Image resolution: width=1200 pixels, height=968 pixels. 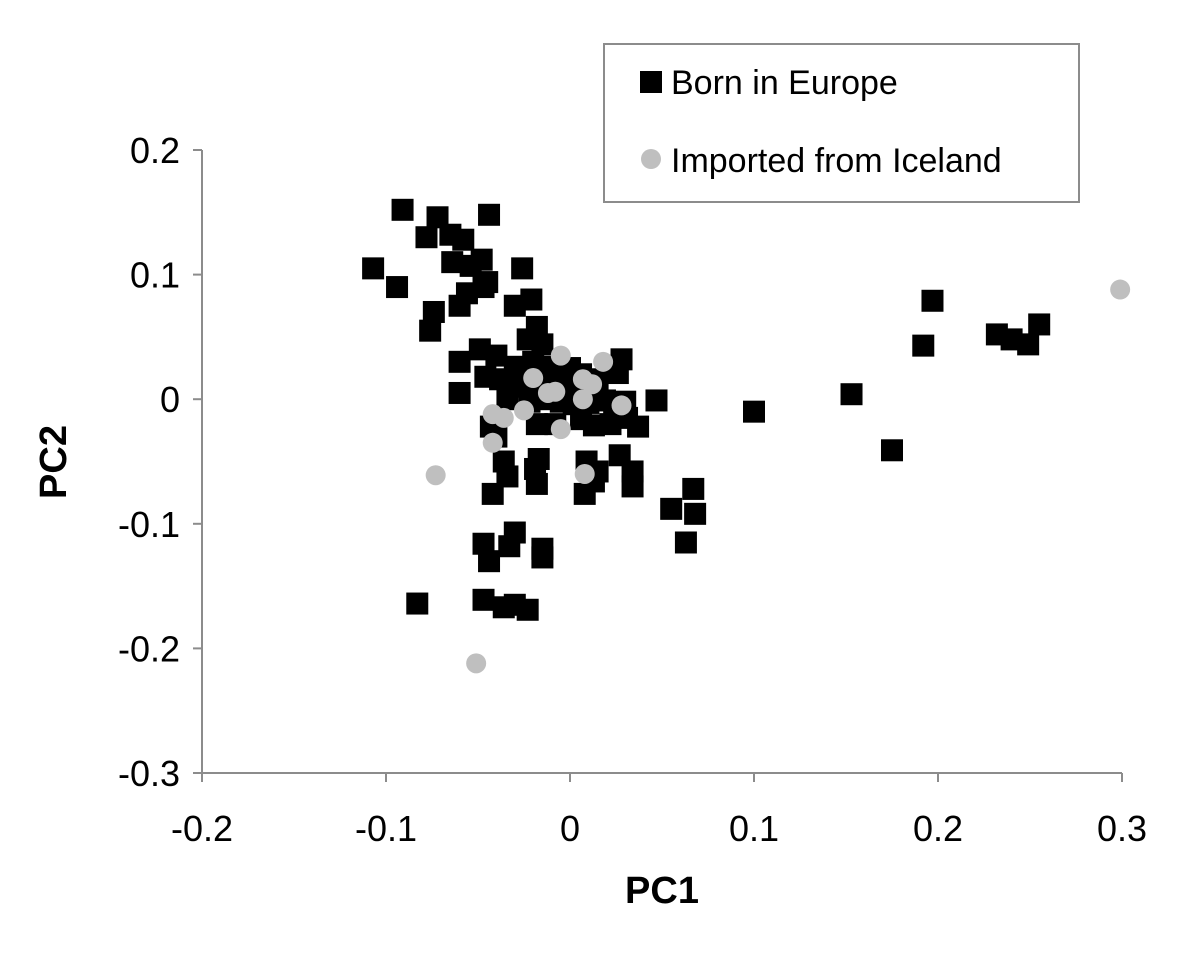 What do you see at coordinates (386, 828) in the screenshot?
I see `x-tick-label: -0.1` at bounding box center [386, 828].